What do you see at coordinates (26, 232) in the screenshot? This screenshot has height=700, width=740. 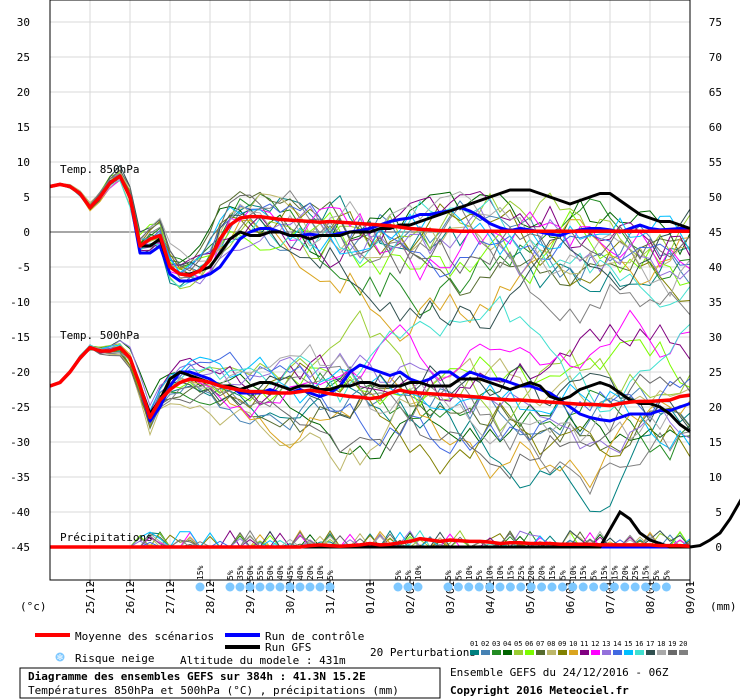 I see `left-tick-label: 0` at bounding box center [26, 232].